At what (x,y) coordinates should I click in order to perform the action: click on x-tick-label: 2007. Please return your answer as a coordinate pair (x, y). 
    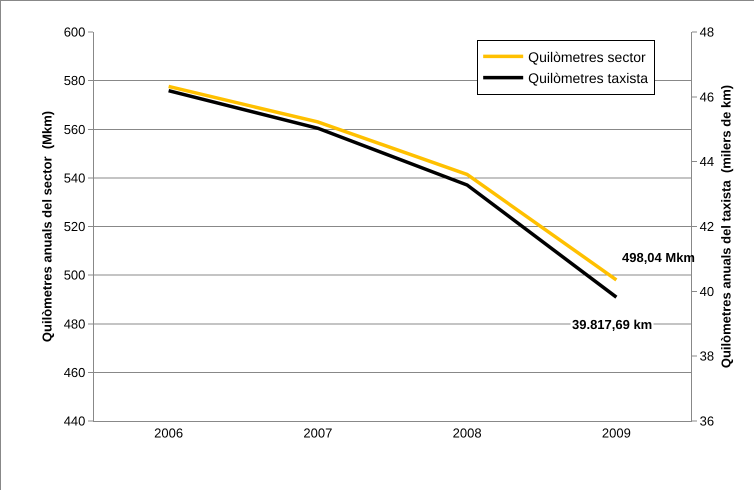
    Looking at the image, I should click on (317, 433).